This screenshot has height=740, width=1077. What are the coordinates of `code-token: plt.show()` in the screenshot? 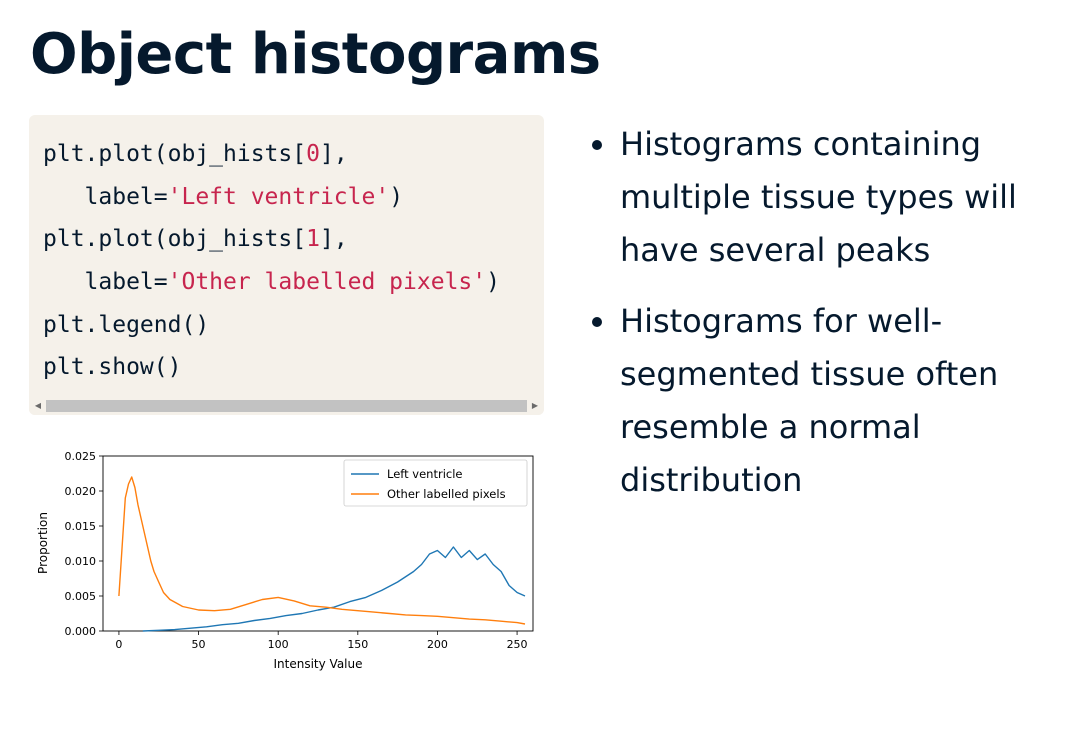 It's located at (112, 367).